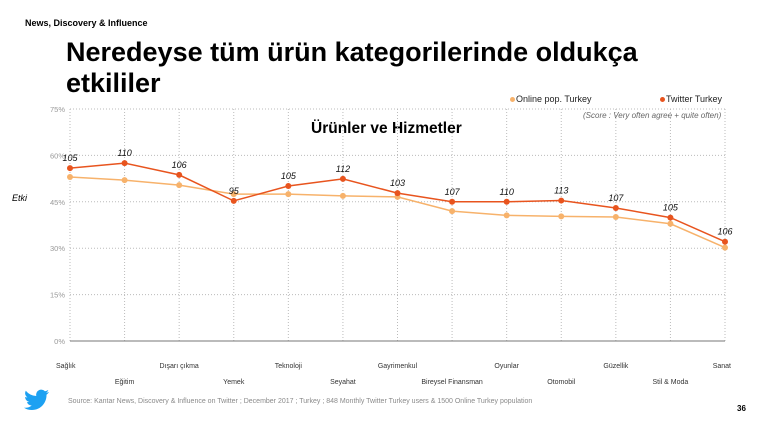 Image resolution: width=770 pixels, height=433 pixels. What do you see at coordinates (66, 366) in the screenshot?
I see `x-tick-label: Sağlık` at bounding box center [66, 366].